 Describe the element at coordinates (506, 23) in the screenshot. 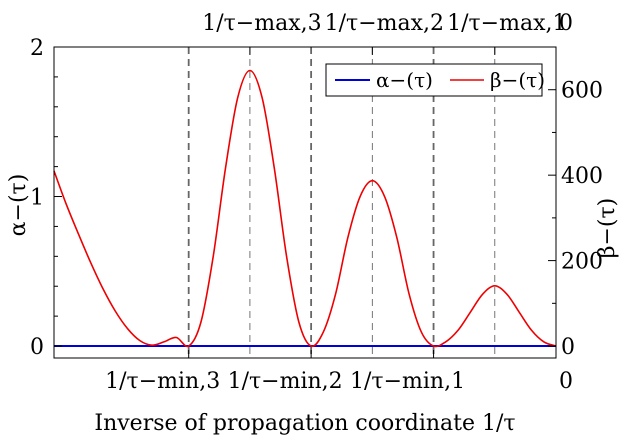

I see `tick-label-top-3: 1/τ−max,1` at that location.